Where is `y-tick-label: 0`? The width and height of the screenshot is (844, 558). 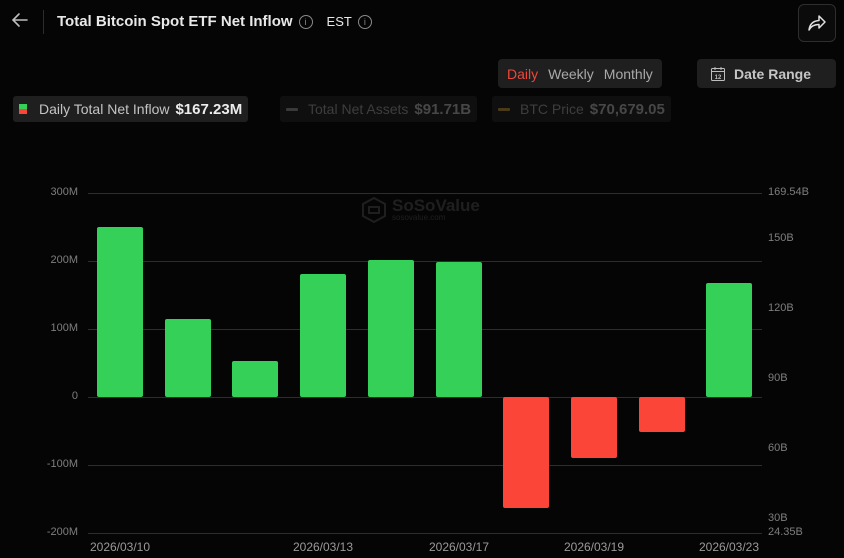 y-tick-label: 0 is located at coordinates (74, 396).